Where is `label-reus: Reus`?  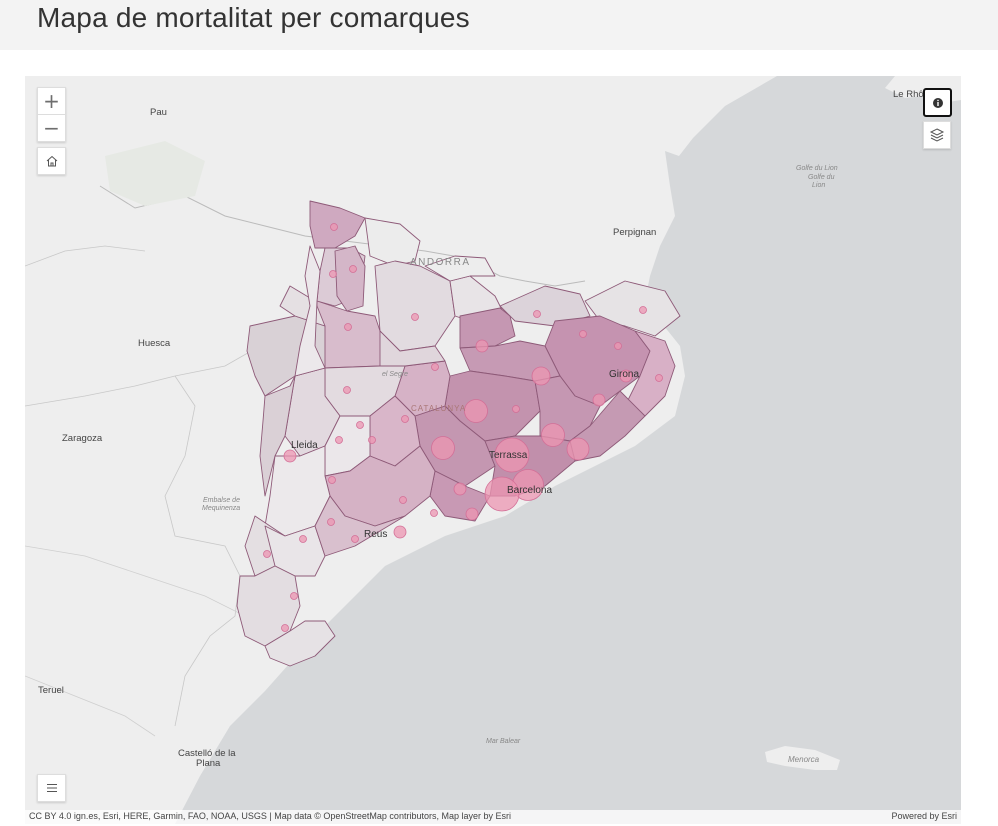
label-reus: Reus is located at coordinates (376, 534).